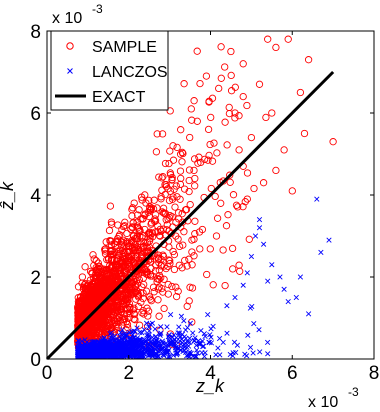 This screenshot has height=412, width=380. I want to click on y-tick-label: 8, so click(35, 32).